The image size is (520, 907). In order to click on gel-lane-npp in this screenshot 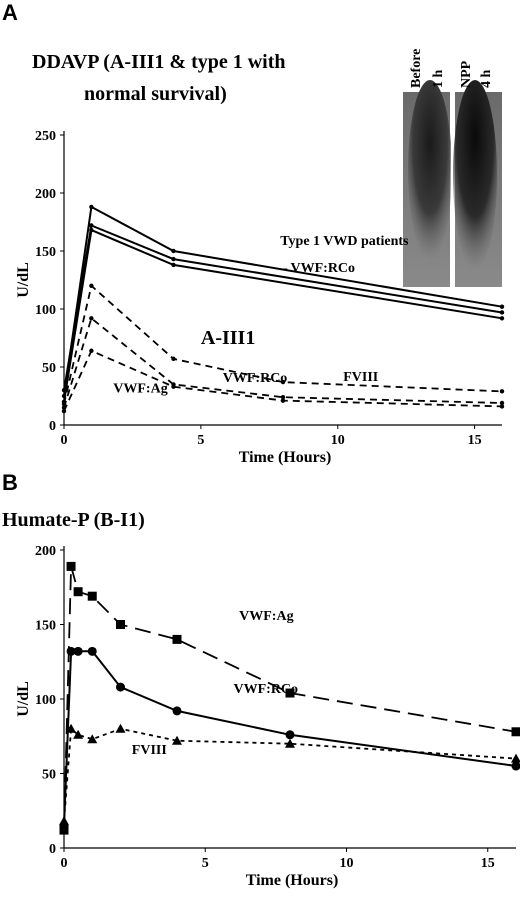, I will do `click(475, 175)`.